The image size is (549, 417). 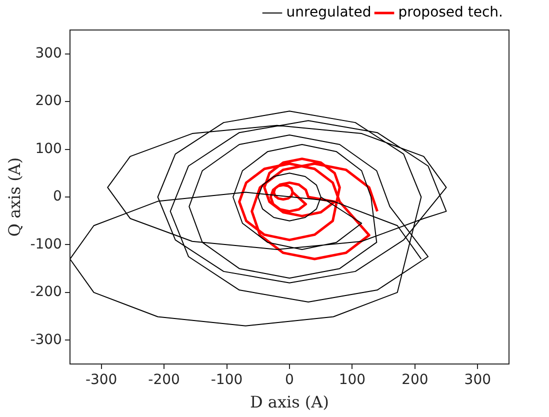 What do you see at coordinates (415, 380) in the screenshot?
I see `x-tick-label: 200` at bounding box center [415, 380].